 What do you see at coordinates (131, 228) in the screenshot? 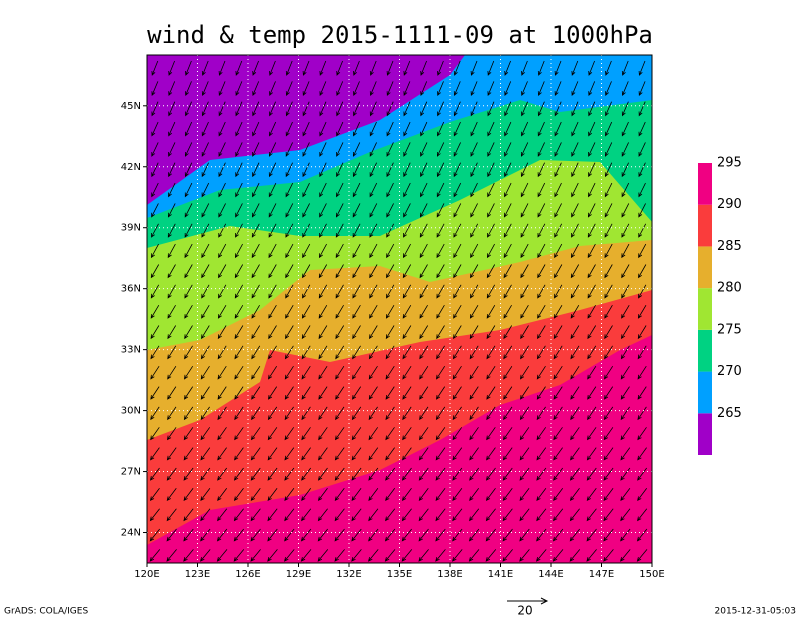
I see `y-tick-label: 39N` at bounding box center [131, 228].